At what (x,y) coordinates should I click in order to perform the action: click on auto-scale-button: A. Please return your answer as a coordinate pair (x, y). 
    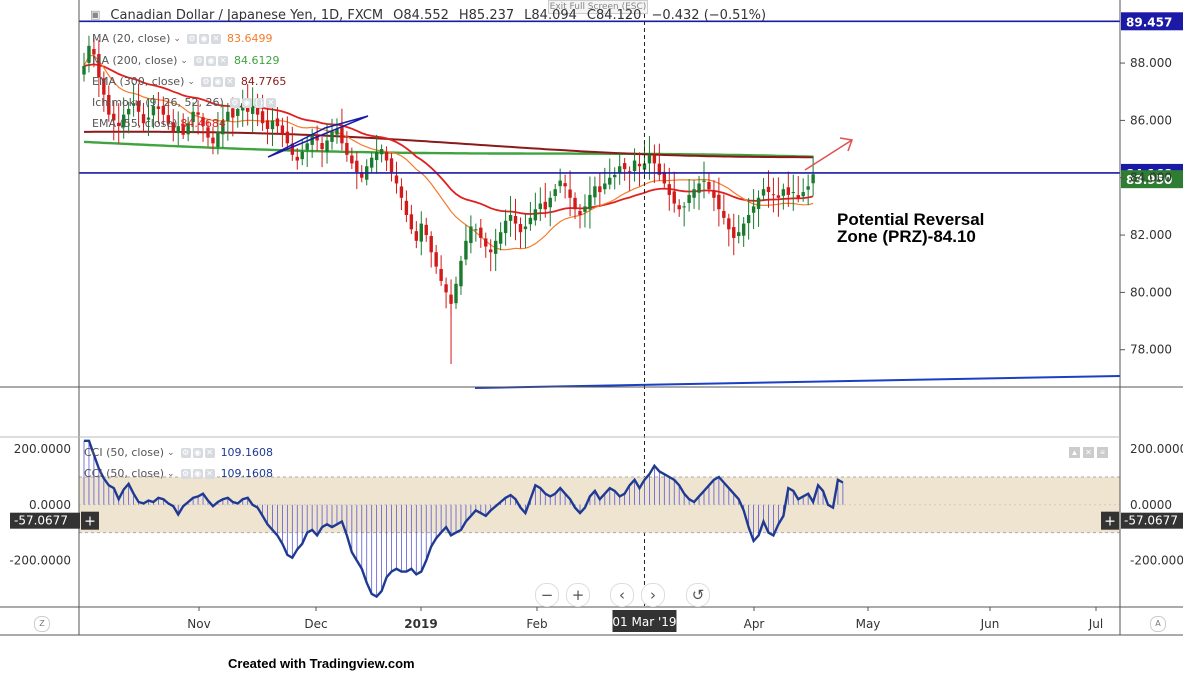
    Looking at the image, I should click on (1158, 624).